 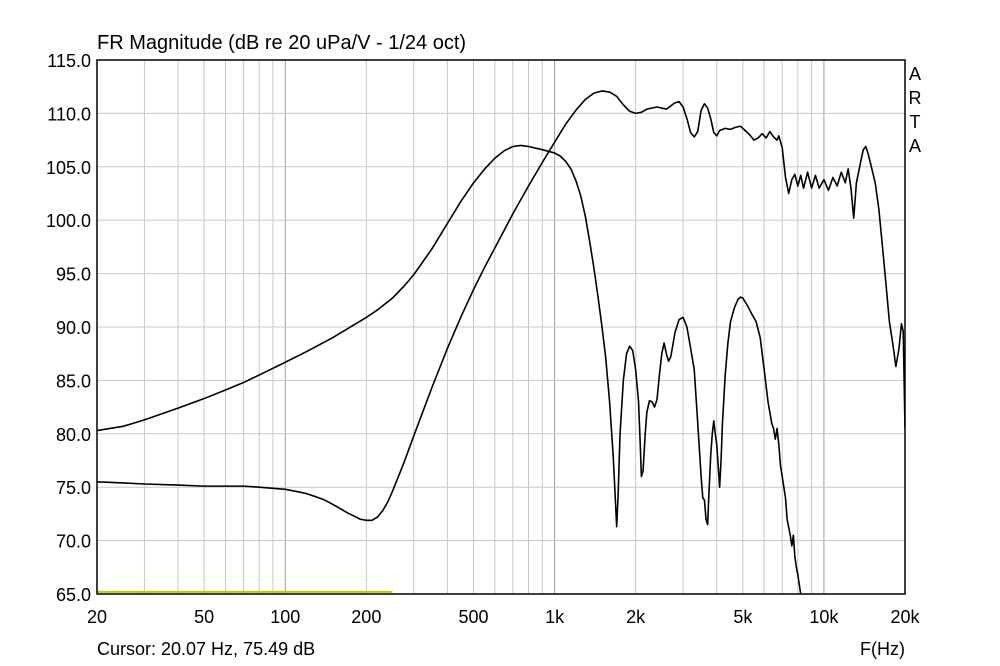 What do you see at coordinates (69, 114) in the screenshot?
I see `y-tick-label: 110.0` at bounding box center [69, 114].